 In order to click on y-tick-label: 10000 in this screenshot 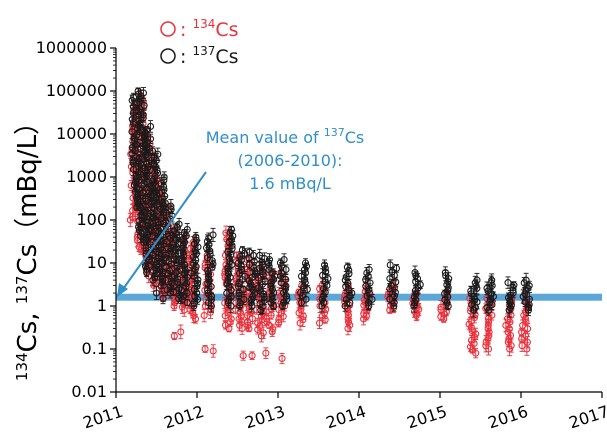, I will do `click(81, 133)`.